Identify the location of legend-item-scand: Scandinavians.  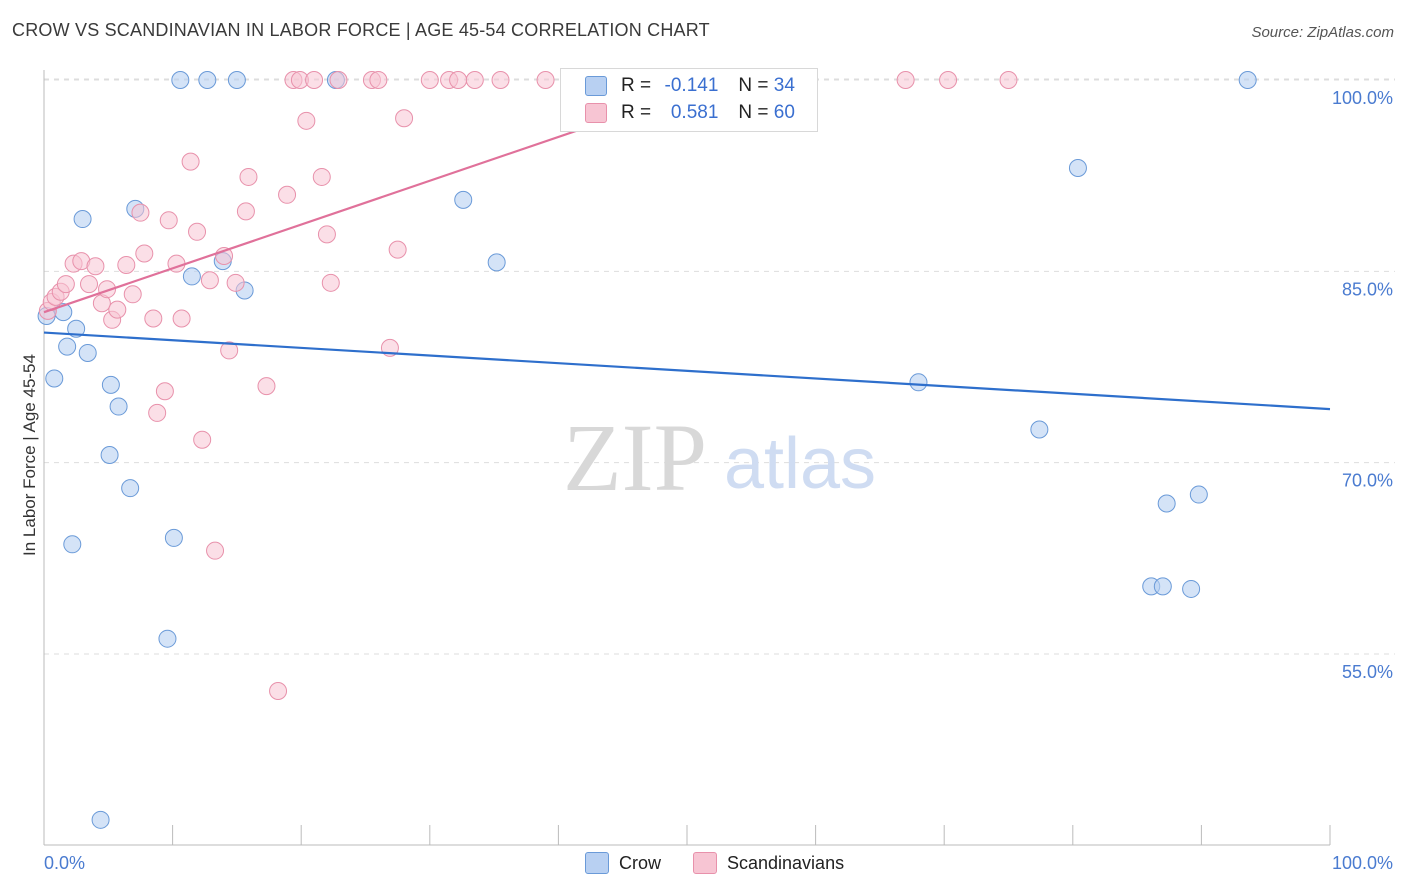
(768, 863).